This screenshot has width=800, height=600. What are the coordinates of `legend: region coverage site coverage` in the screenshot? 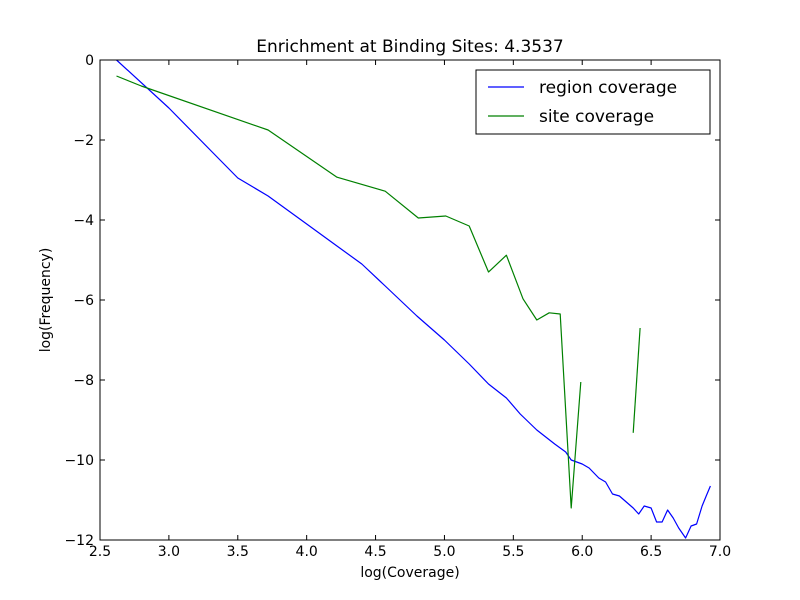 It's located at (593, 102).